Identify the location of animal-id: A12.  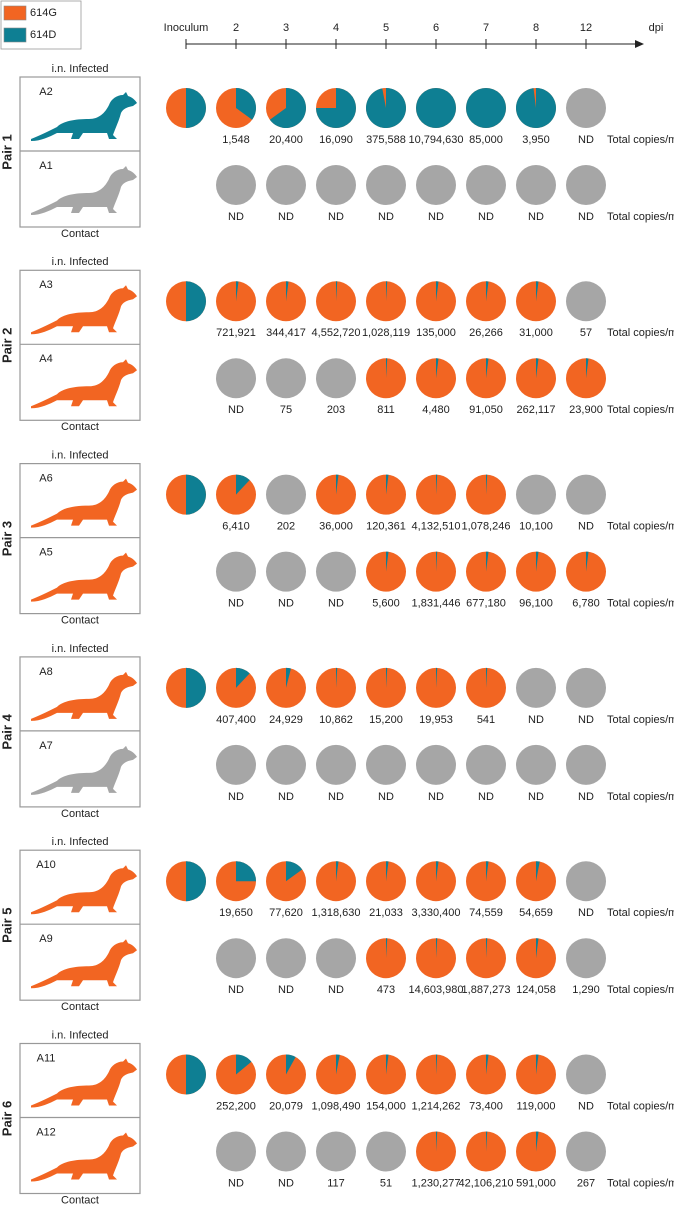
(46, 1132).